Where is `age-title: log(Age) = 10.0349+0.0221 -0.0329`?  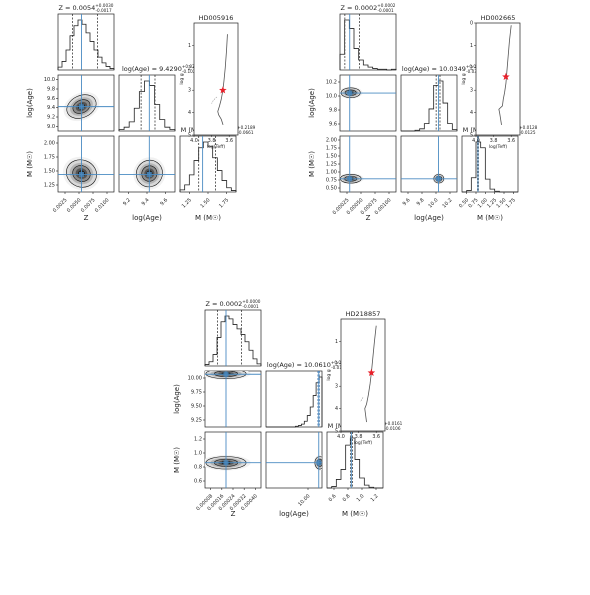
age-title: log(Age) = 10.0349+0.0221 -0.0329 is located at coordinates (443, 69).